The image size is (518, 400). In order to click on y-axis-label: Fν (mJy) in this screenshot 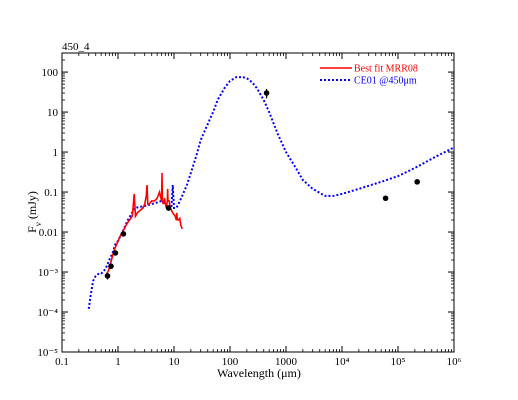, I will do `click(34, 212)`.